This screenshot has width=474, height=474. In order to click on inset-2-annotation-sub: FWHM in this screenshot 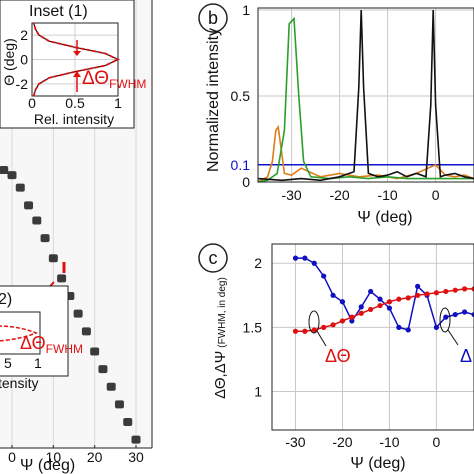, I will do `click(64, 349)`.